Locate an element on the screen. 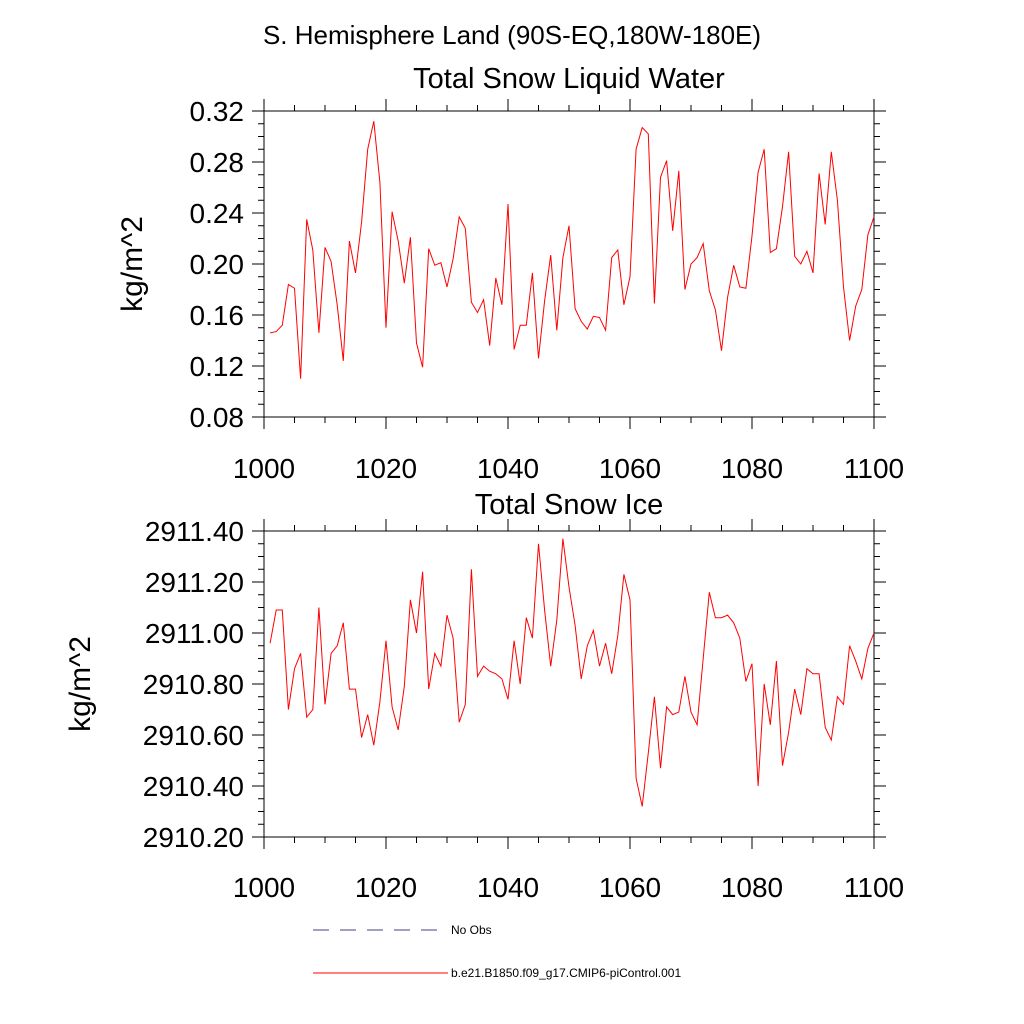 The height and width of the screenshot is (1024, 1024). snow-ice-ytick-label: 2911.00 is located at coordinates (194, 633).